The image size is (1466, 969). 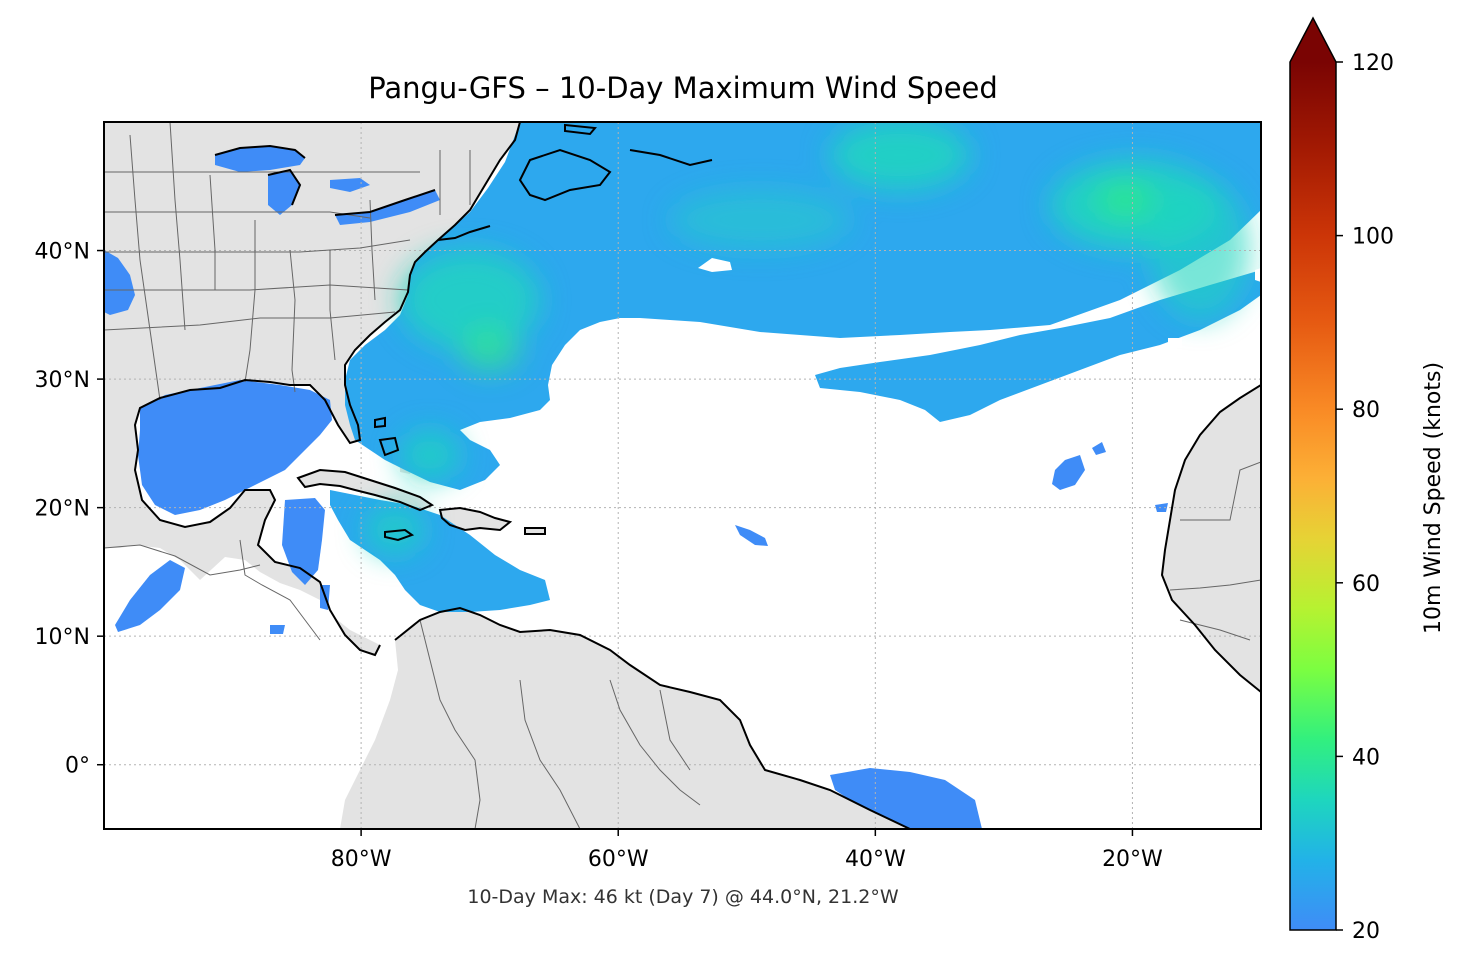 I want to click on eastern-pacific-patch, so click(x=150, y=596).